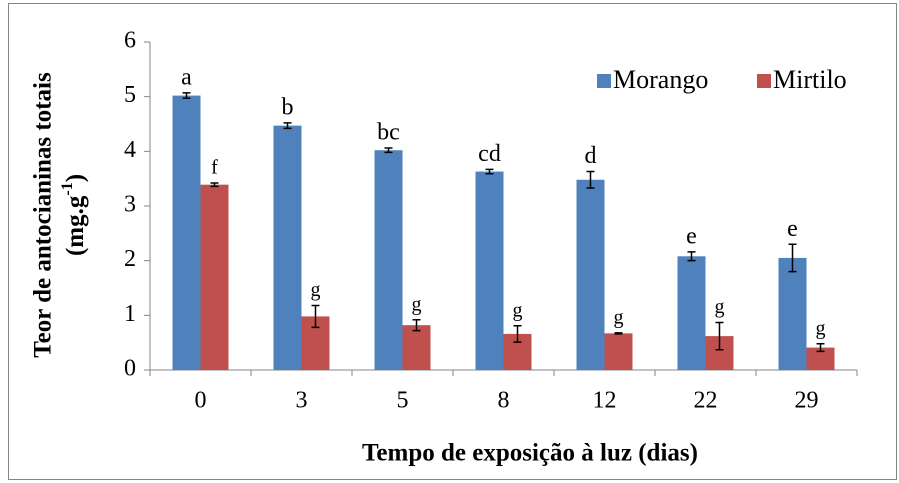 Image resolution: width=899 pixels, height=483 pixels. I want to click on y-tick-label: 6, so click(130, 41).